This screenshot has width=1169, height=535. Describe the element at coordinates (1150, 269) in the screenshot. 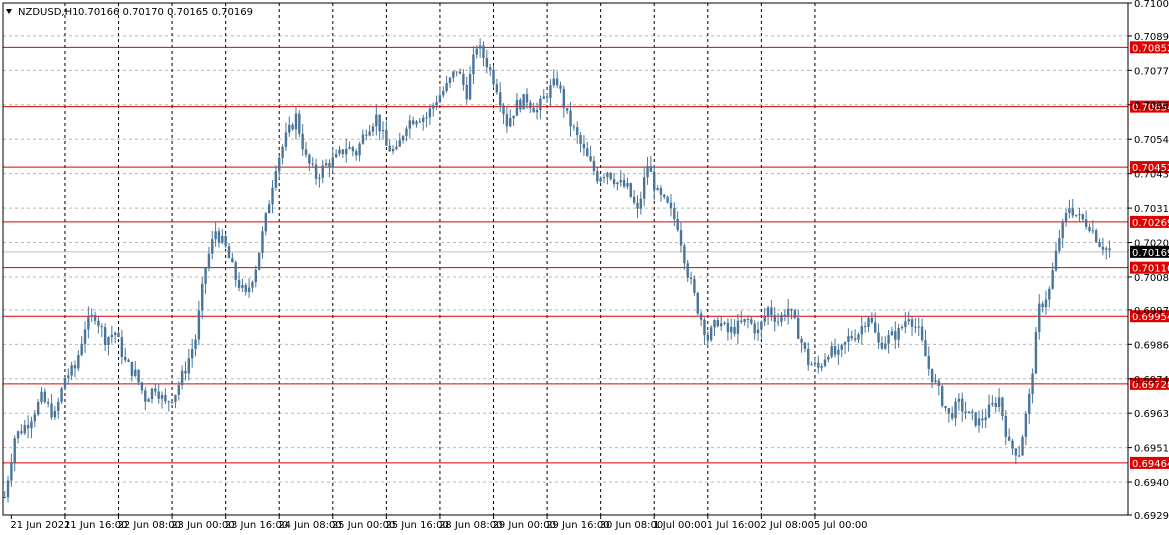

I see `level-price-label: 0.70116` at that location.